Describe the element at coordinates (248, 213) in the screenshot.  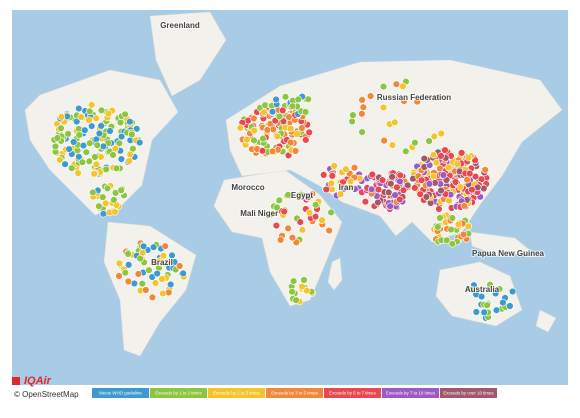
I see `map-label: Mali` at that location.